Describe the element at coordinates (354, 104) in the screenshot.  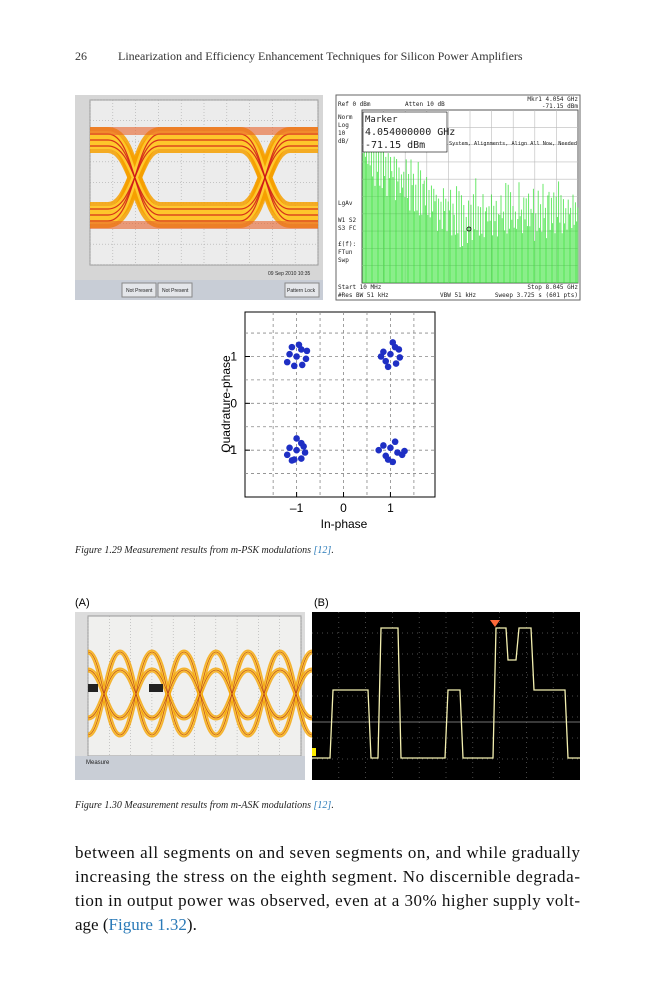
I see `analyzer-text: Ref 0 dBm` at that location.